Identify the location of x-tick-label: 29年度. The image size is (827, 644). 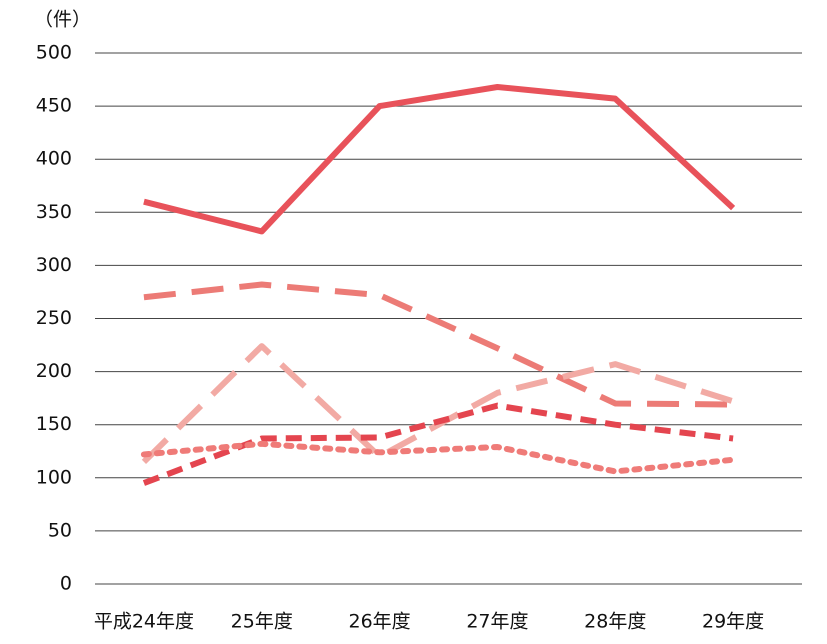
(733, 622).